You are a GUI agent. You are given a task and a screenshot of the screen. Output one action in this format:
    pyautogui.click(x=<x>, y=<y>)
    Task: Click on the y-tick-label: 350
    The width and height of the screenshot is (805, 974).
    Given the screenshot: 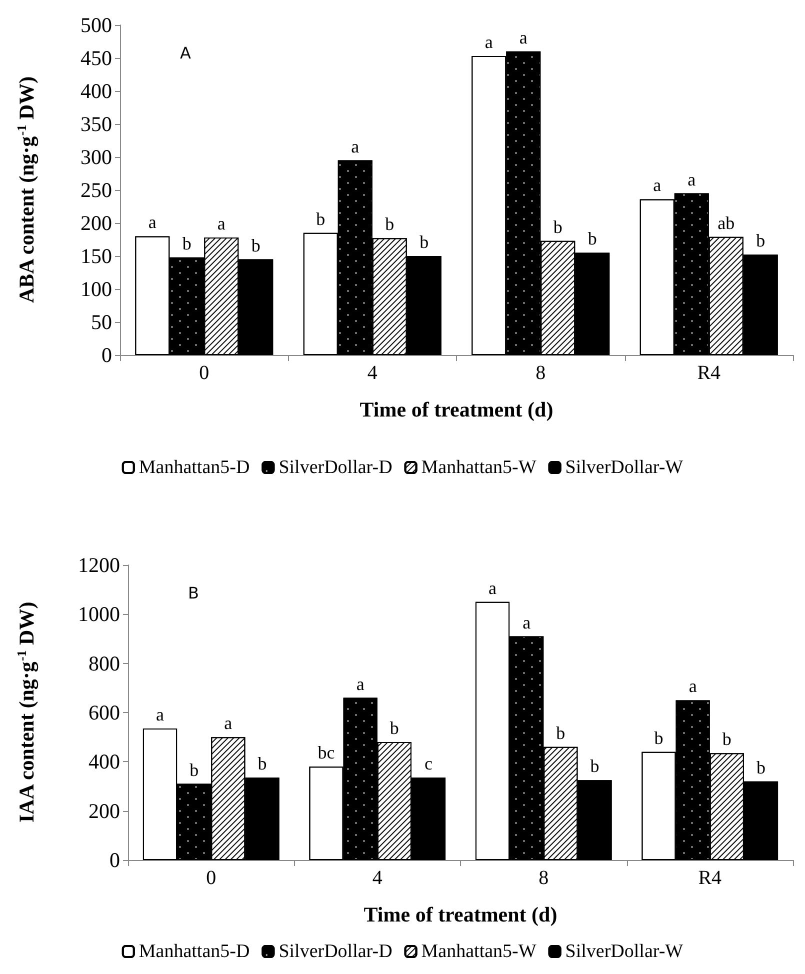 What is the action you would take?
    pyautogui.click(x=96, y=124)
    